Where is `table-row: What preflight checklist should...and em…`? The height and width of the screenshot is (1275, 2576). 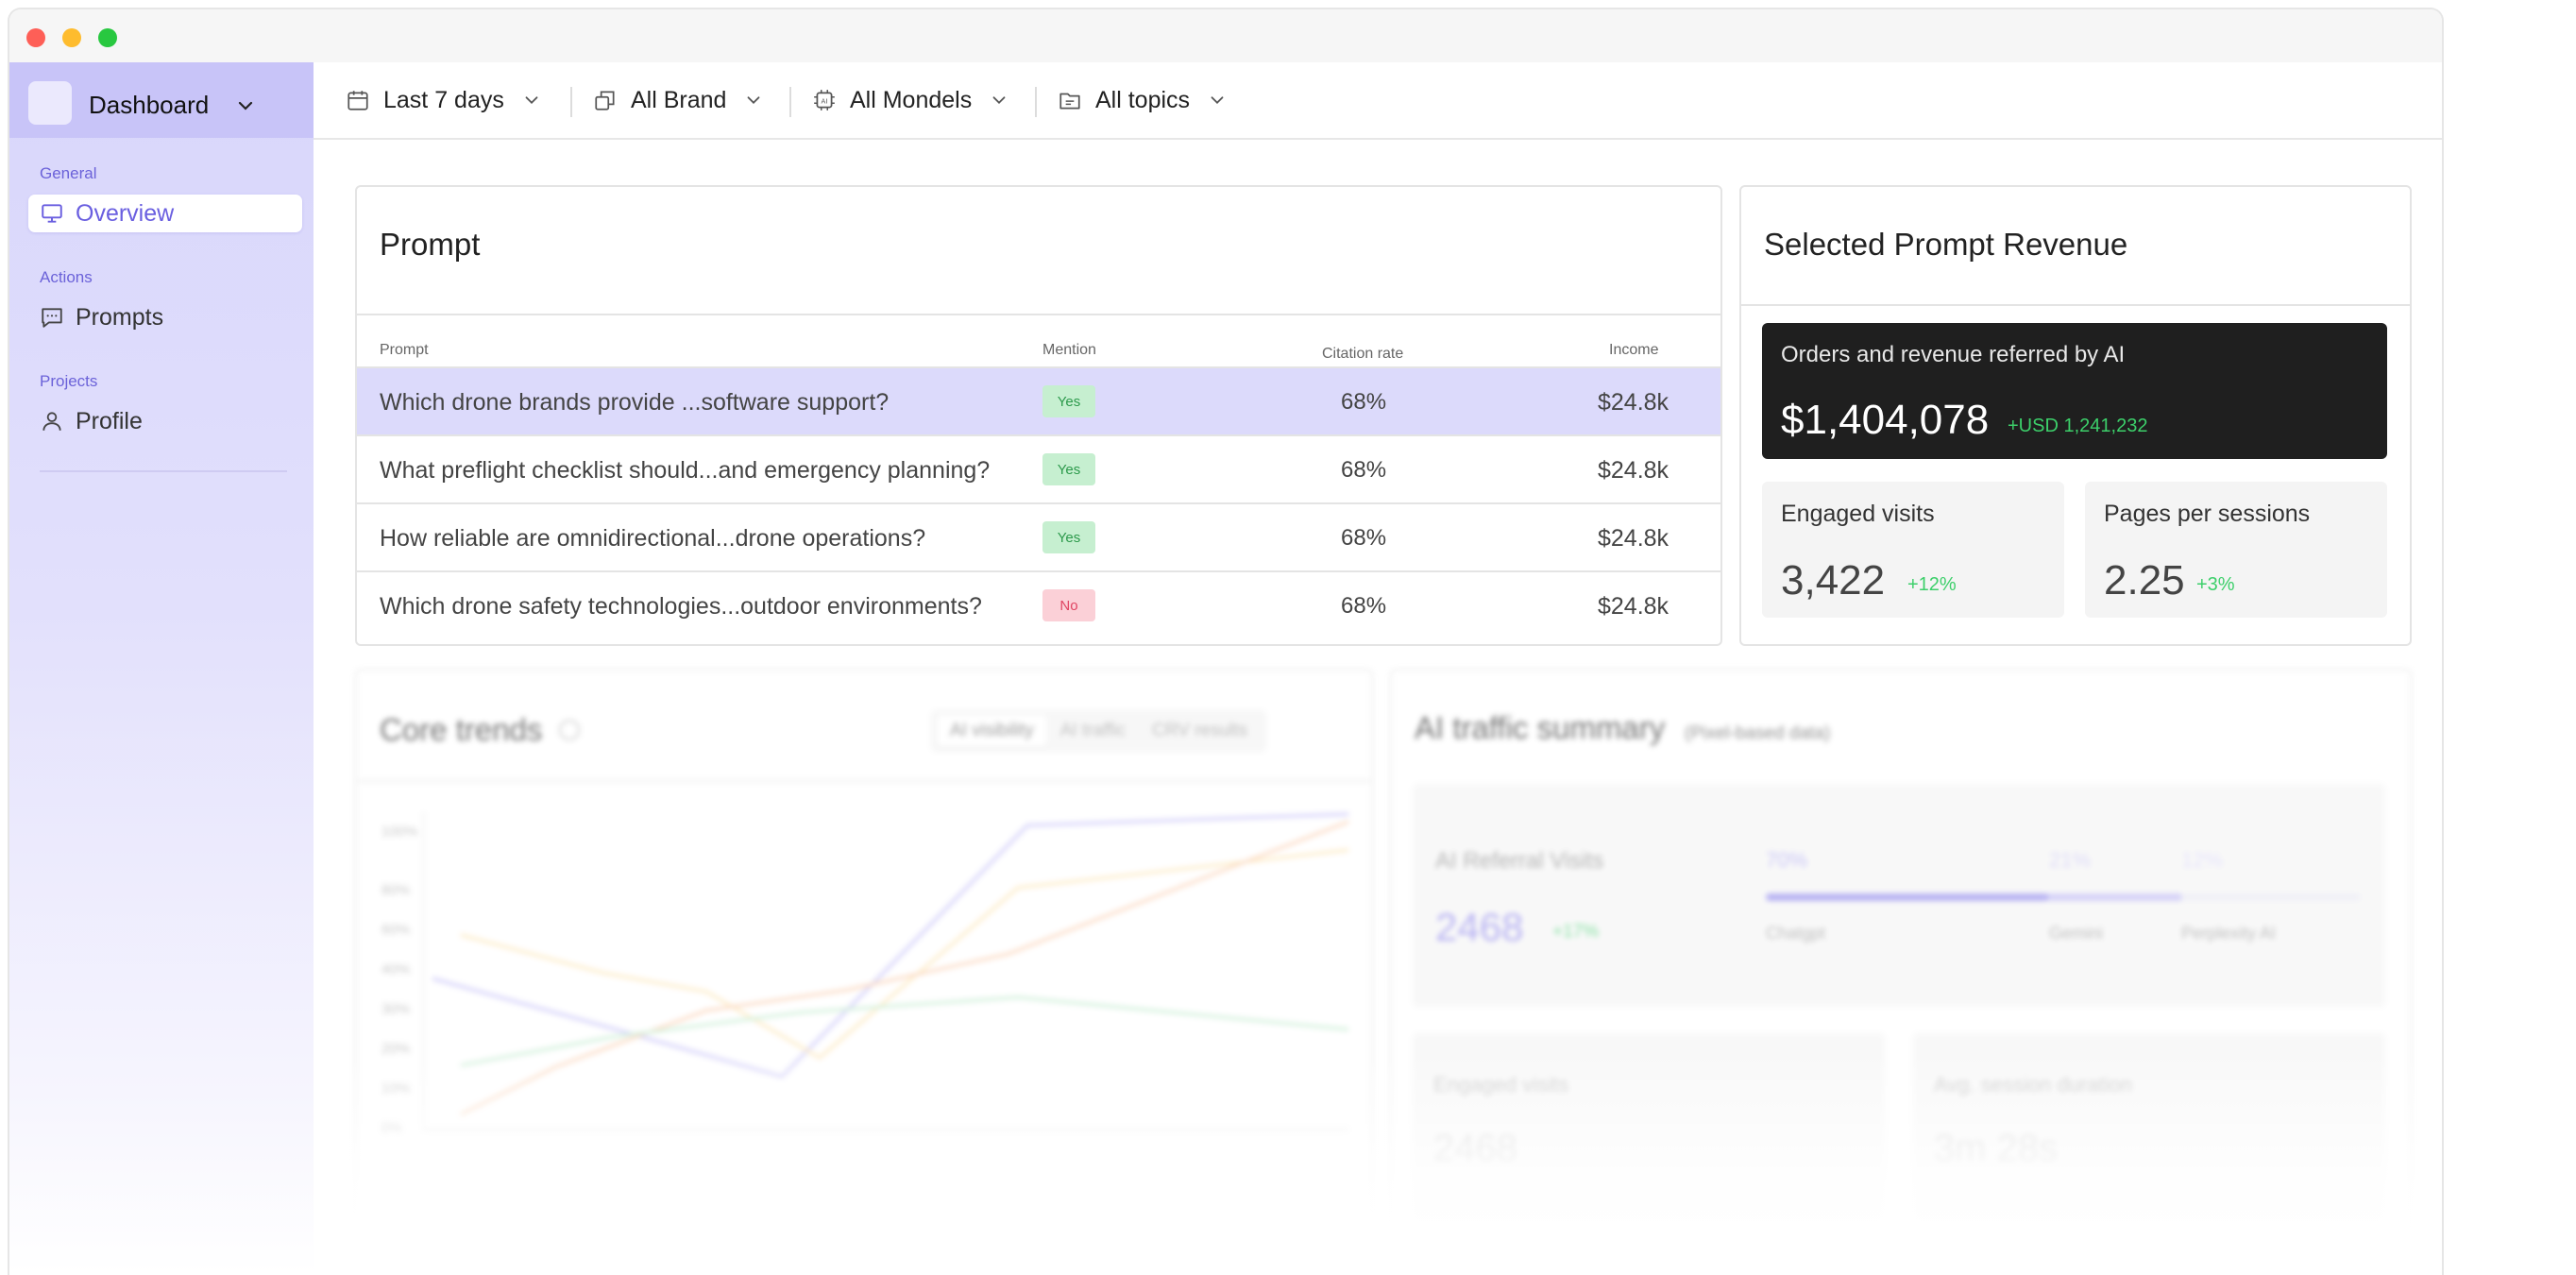
table-row: What preflight checklist should...and em… is located at coordinates (1038, 469).